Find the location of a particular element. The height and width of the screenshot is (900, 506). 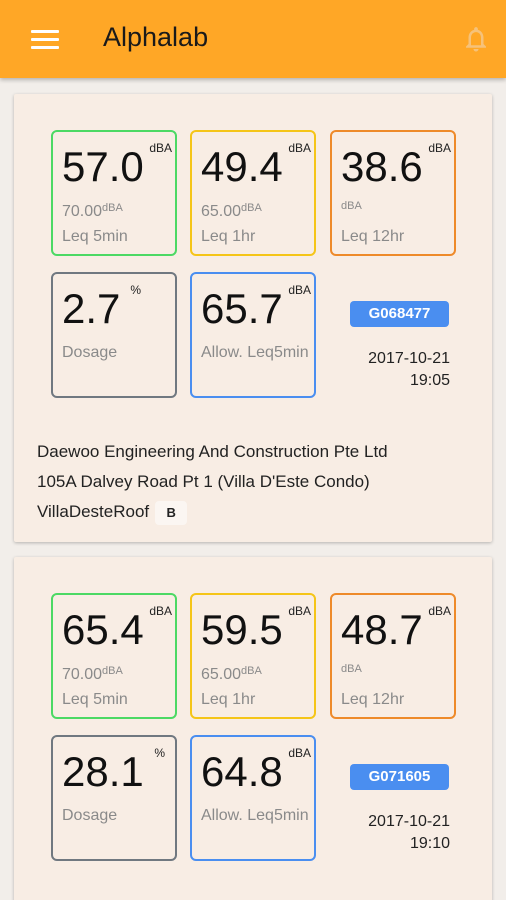

device-id-badge: G068477 is located at coordinates (399, 314).